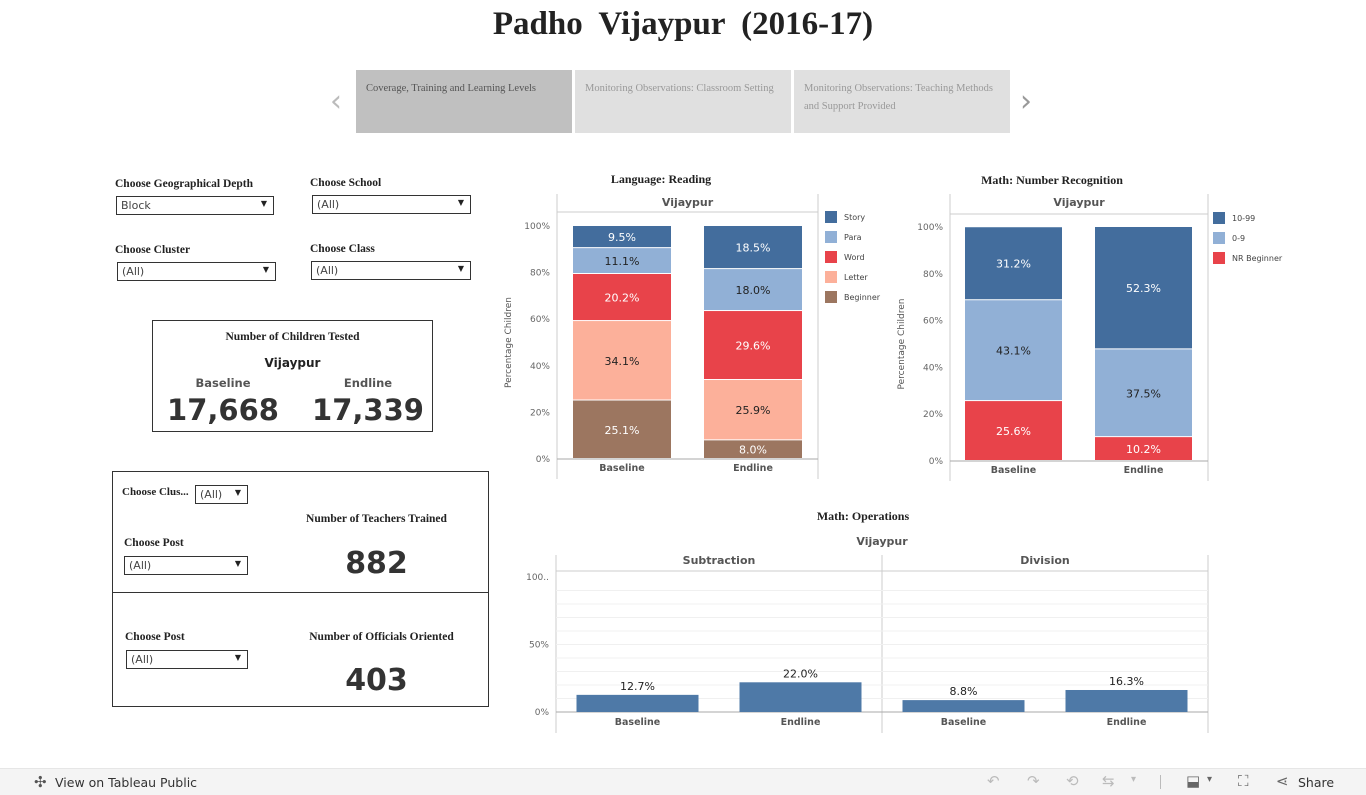 The image size is (1366, 795). Describe the element at coordinates (40, 782) in the screenshot. I see `tableau-logo-icon: ✣` at that location.